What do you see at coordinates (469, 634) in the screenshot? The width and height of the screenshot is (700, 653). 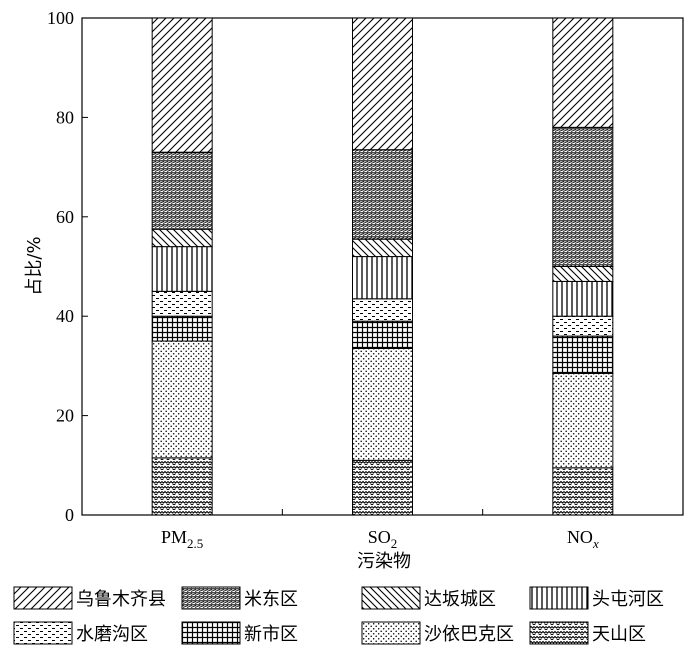 I see `legend-label: 沙依巴克区` at bounding box center [469, 634].